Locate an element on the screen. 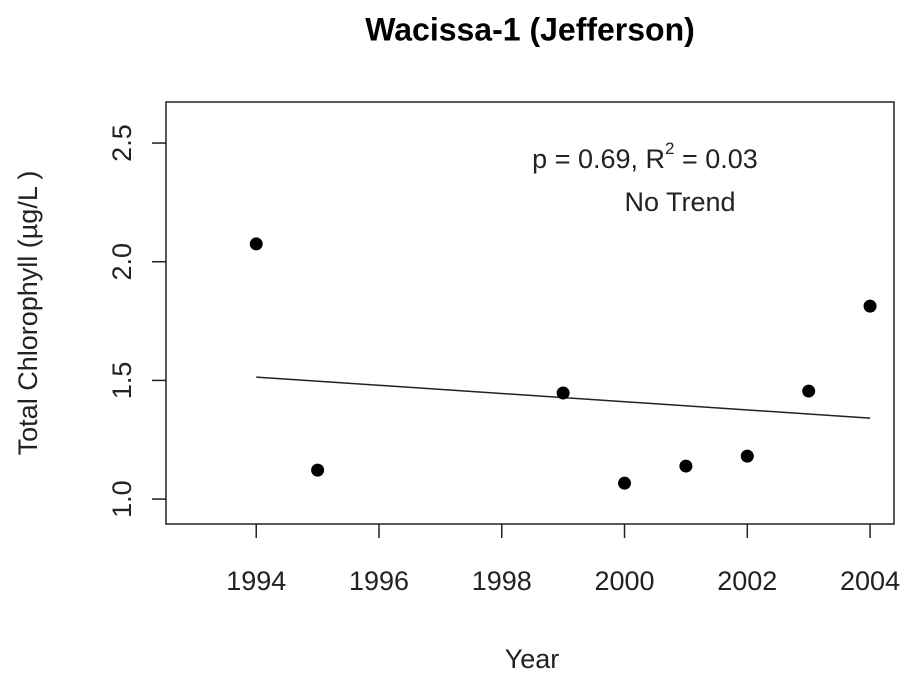 Image resolution: width=909 pixels, height=679 pixels. y-tick-label: 2.5 is located at coordinates (122, 143).